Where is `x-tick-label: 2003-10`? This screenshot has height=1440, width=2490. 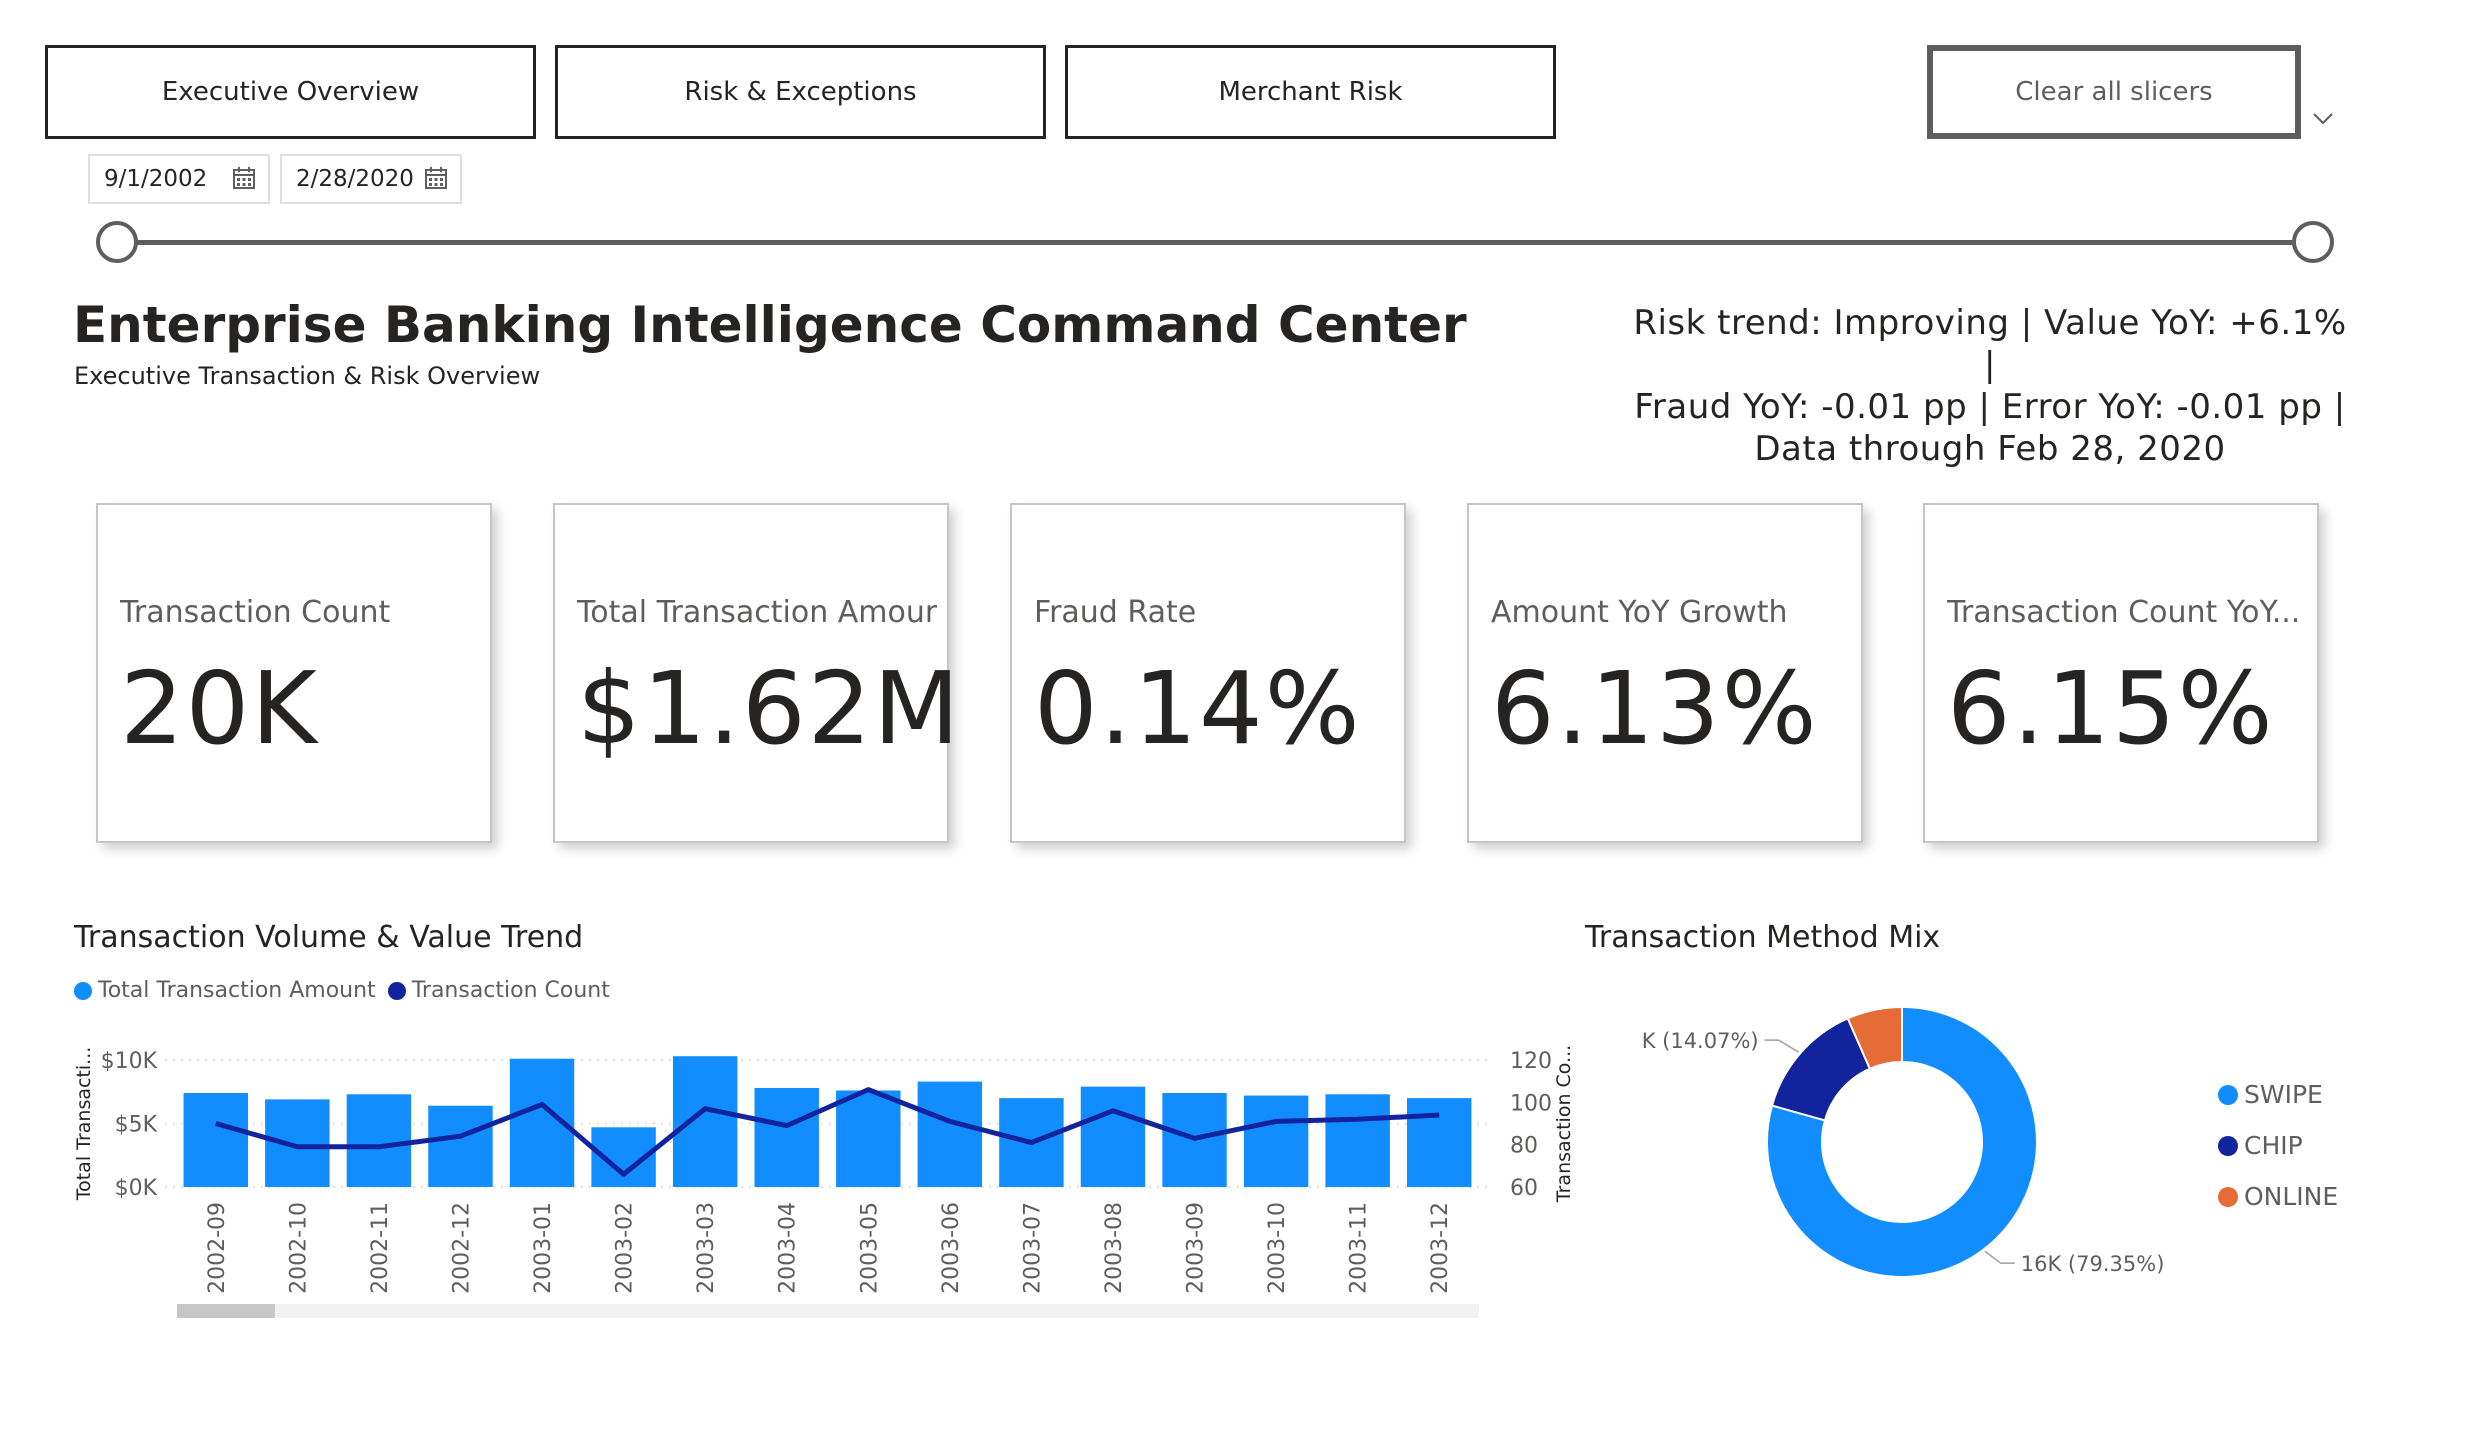 x-tick-label: 2003-10 is located at coordinates (1277, 1248).